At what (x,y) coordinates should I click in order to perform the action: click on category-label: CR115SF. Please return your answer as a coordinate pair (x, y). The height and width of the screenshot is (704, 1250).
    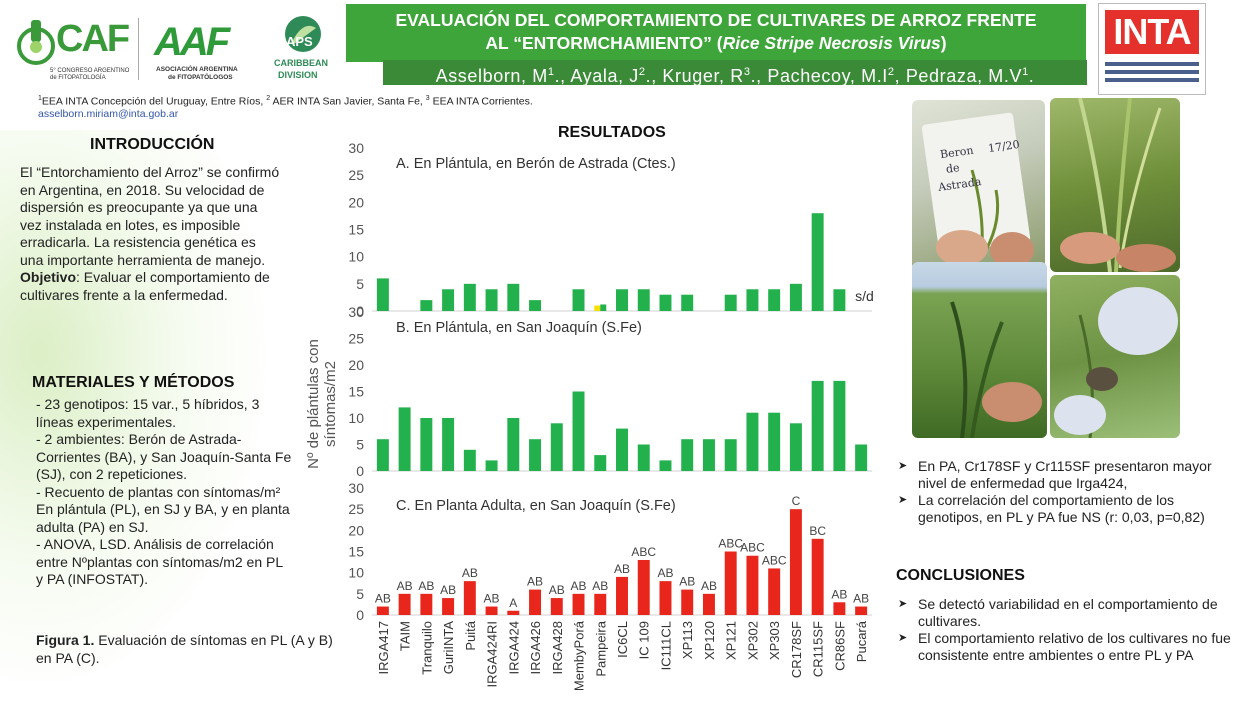
    Looking at the image, I should click on (818, 649).